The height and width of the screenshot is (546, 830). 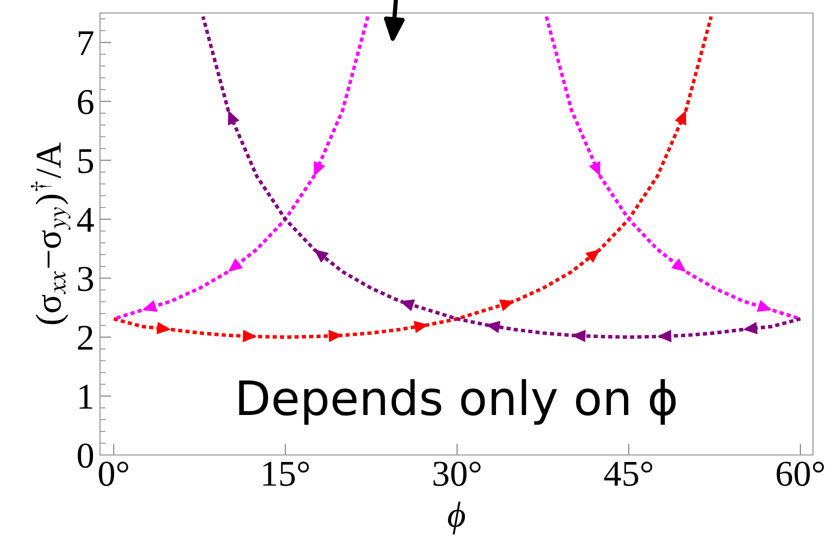 What do you see at coordinates (85, 220) in the screenshot?
I see `y-tick-label: 4` at bounding box center [85, 220].